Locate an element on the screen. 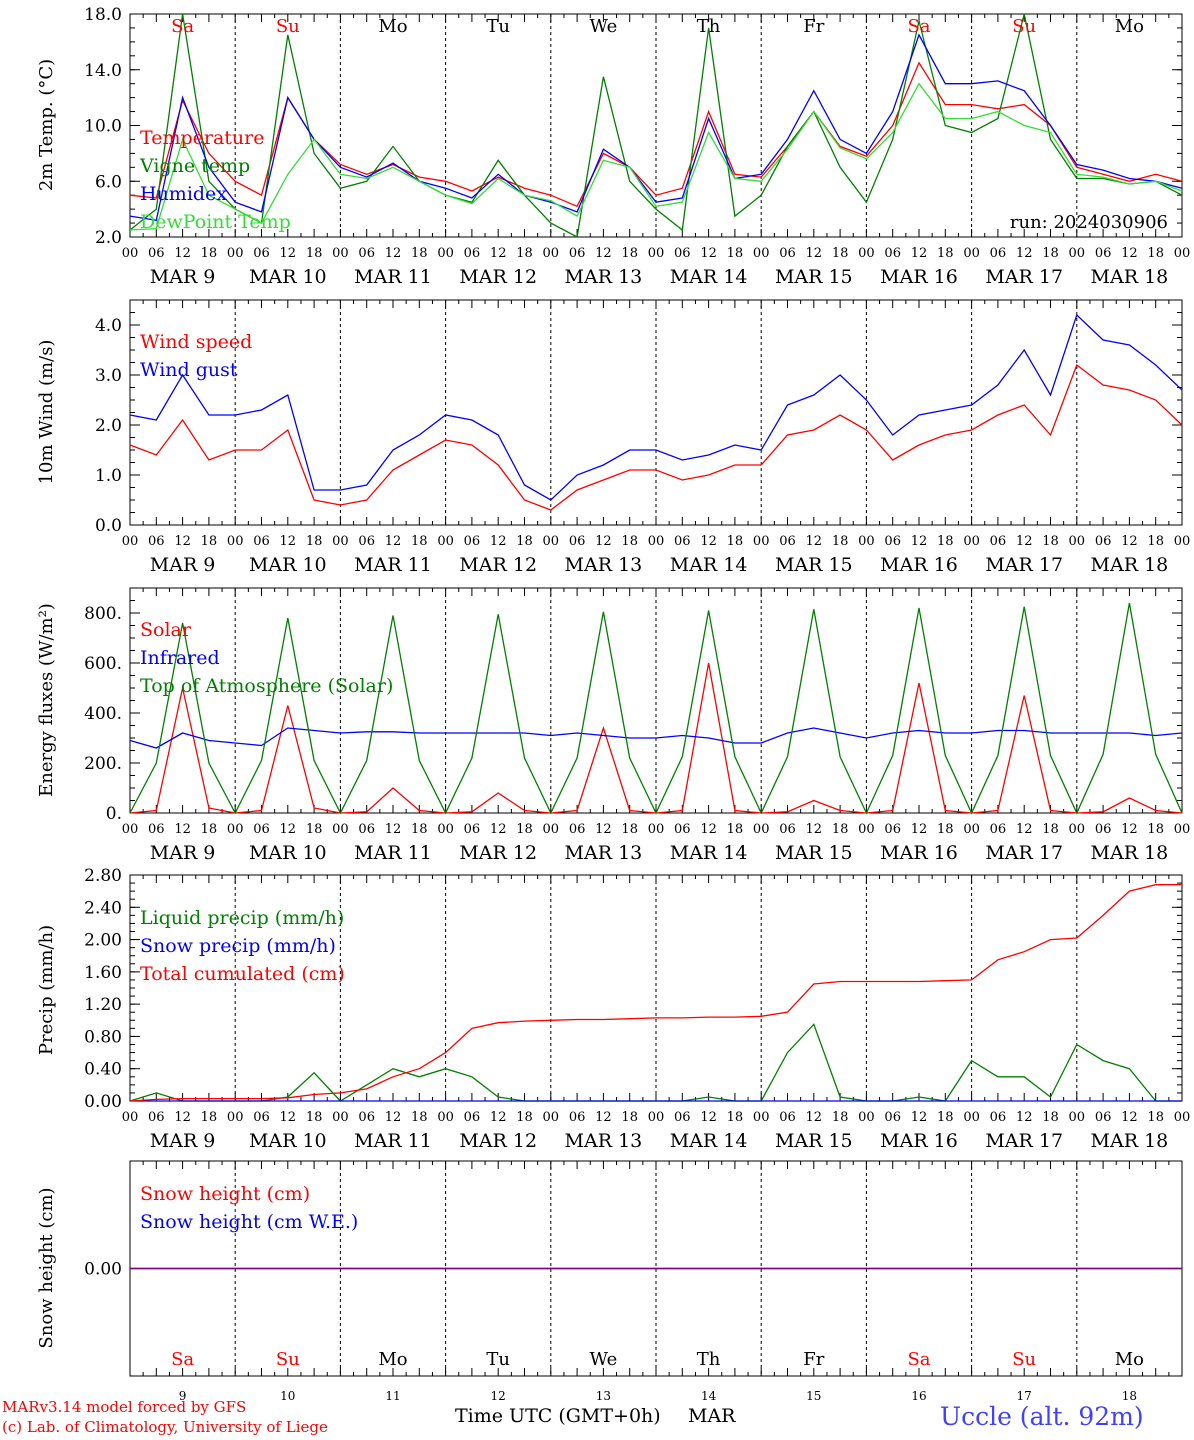 The width and height of the screenshot is (1194, 1440). y-axis-label: Precip (mm/h) is located at coordinates (46, 990).